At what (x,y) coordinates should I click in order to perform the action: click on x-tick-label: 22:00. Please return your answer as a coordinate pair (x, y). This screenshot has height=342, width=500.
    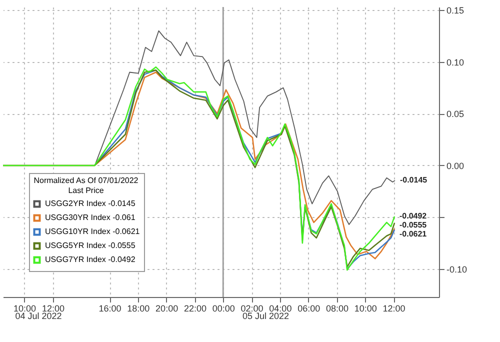
    Looking at the image, I should click on (195, 309).